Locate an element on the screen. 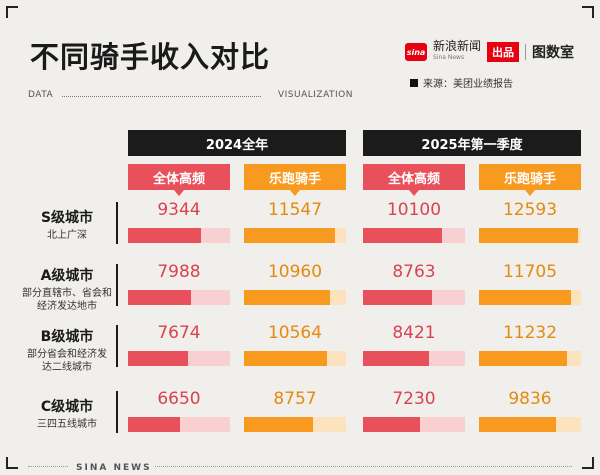  data-label: 9836 is located at coordinates (530, 399).